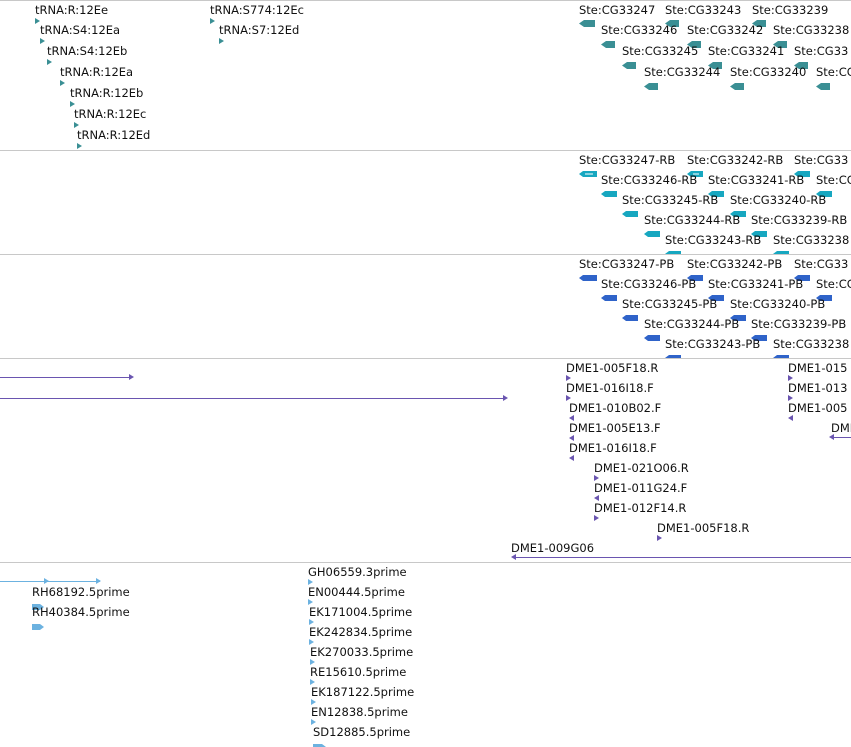  What do you see at coordinates (713, 344) in the screenshot?
I see `feature-label: Ste:CG33243-PB` at bounding box center [713, 344].